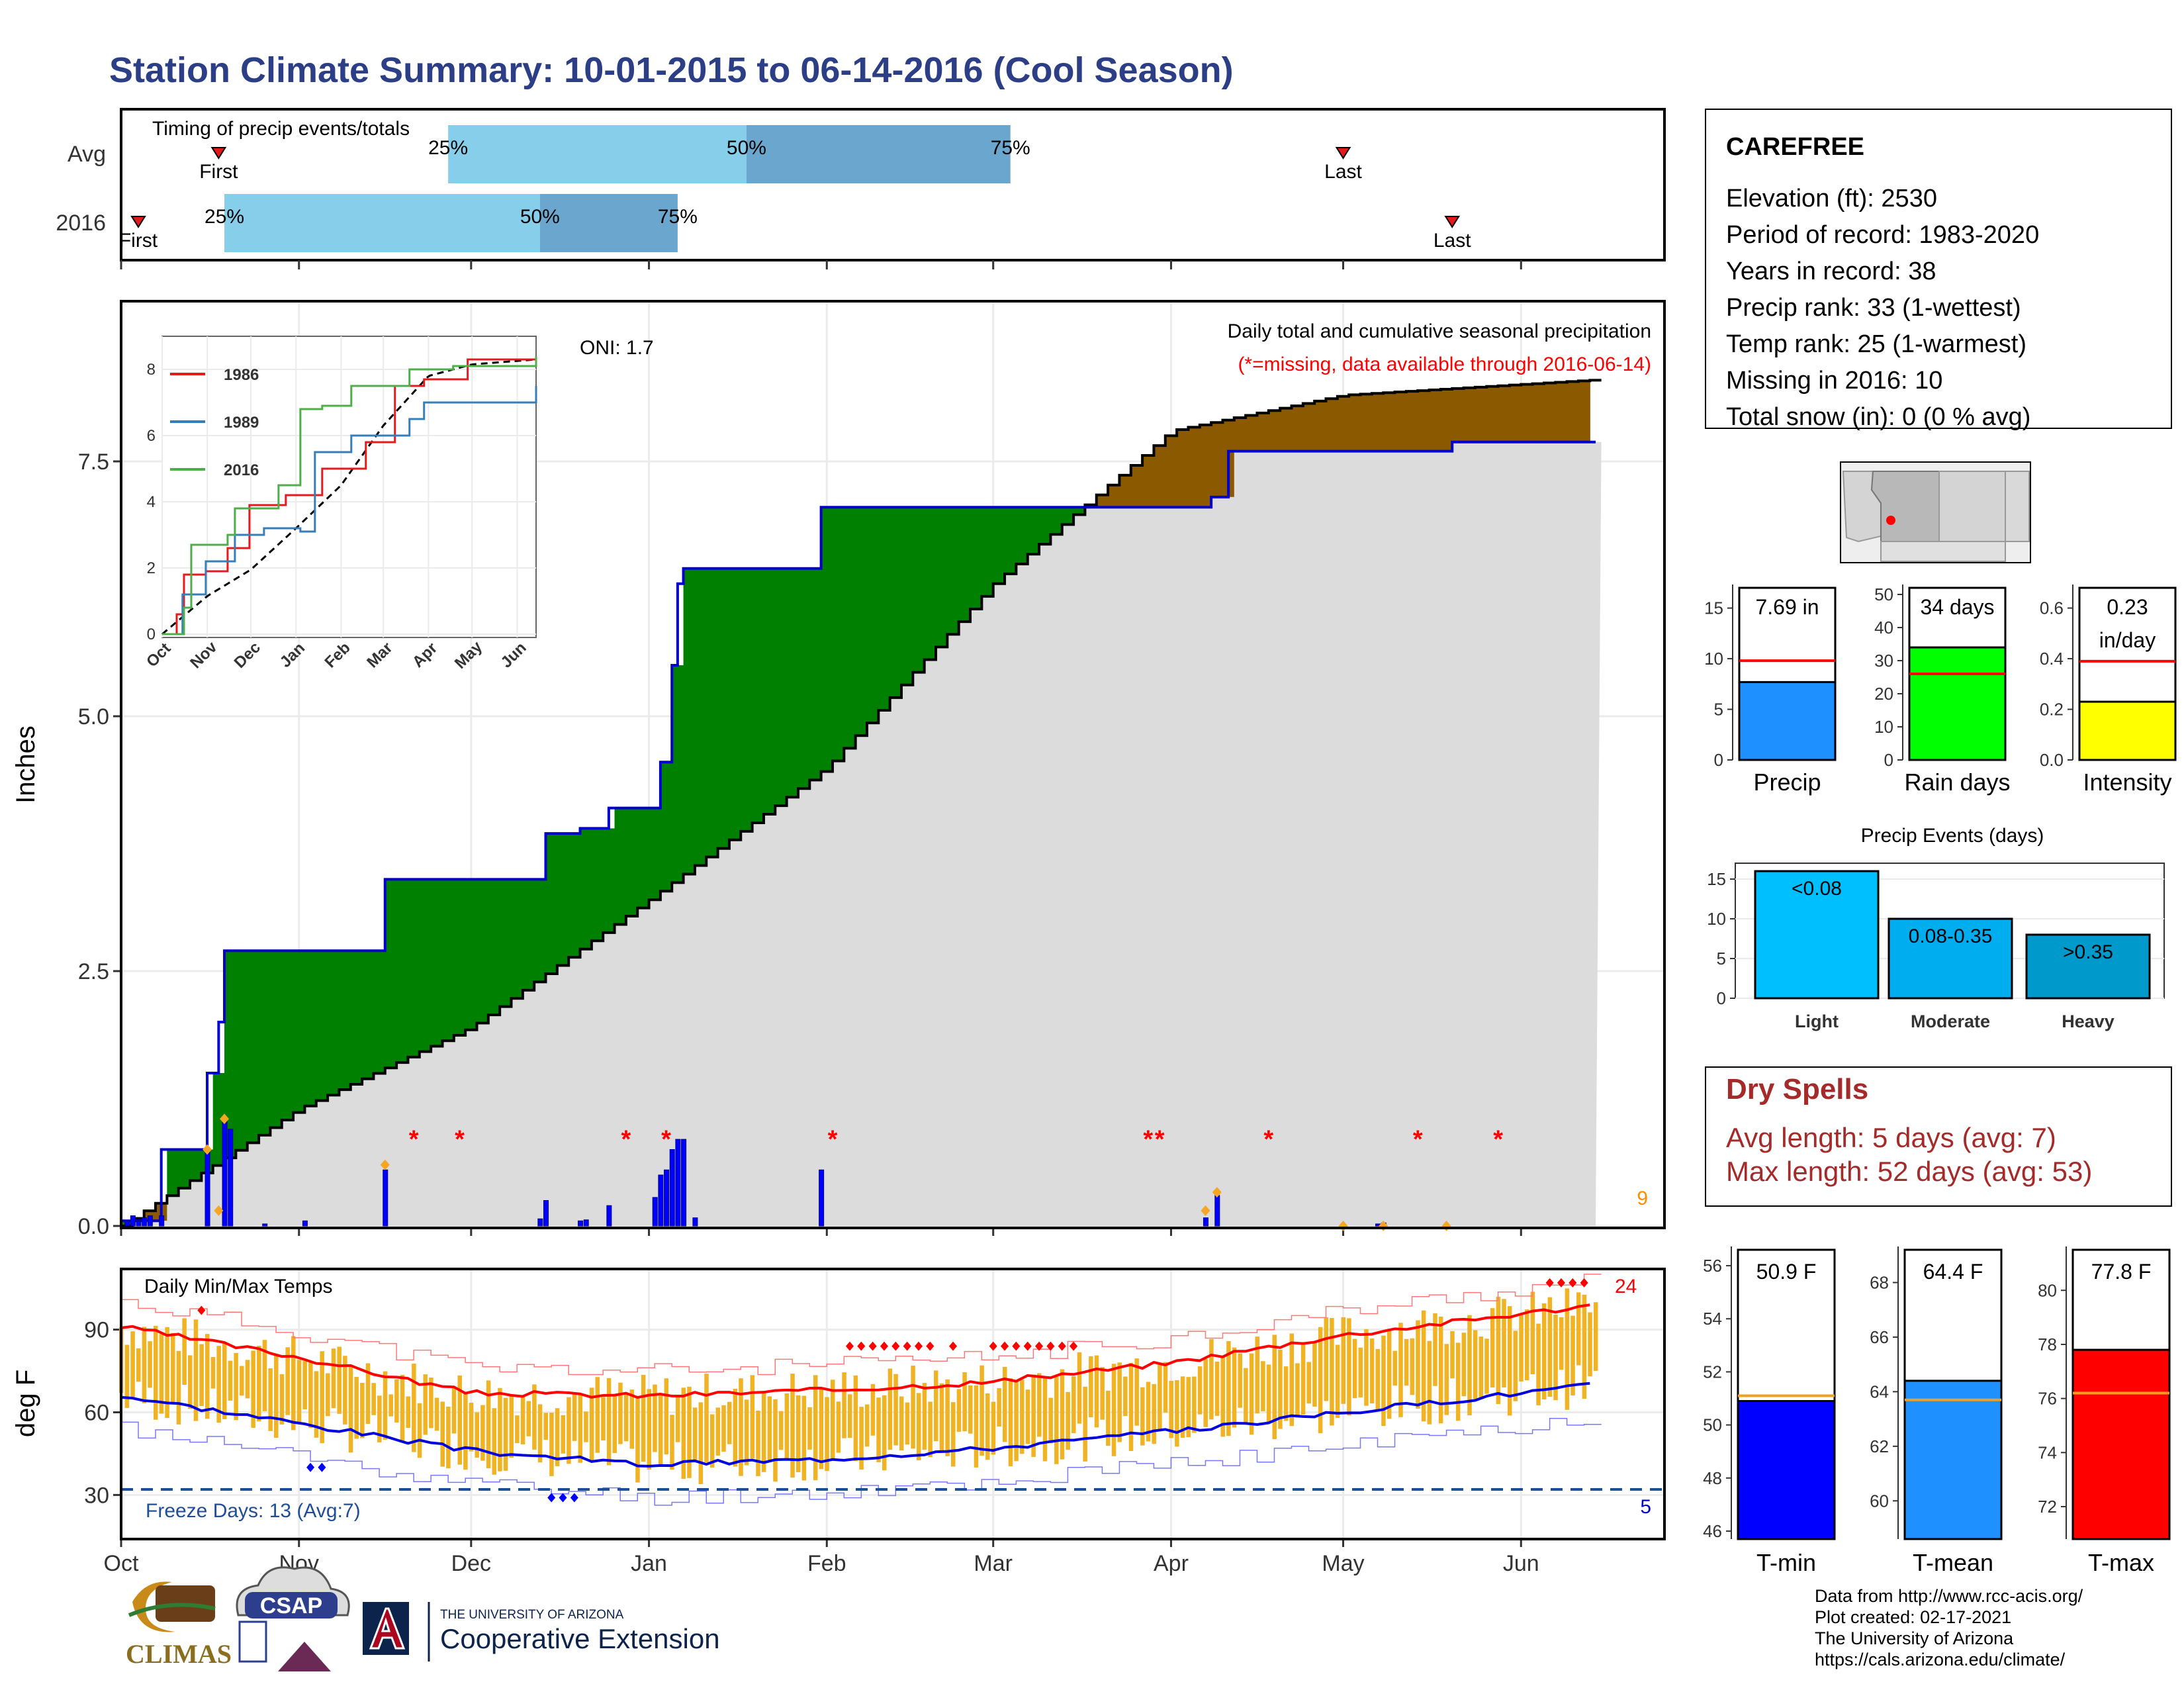 The height and width of the screenshot is (1688, 2184). What do you see at coordinates (219, 153) in the screenshot?
I see `timing-first-marker` at bounding box center [219, 153].